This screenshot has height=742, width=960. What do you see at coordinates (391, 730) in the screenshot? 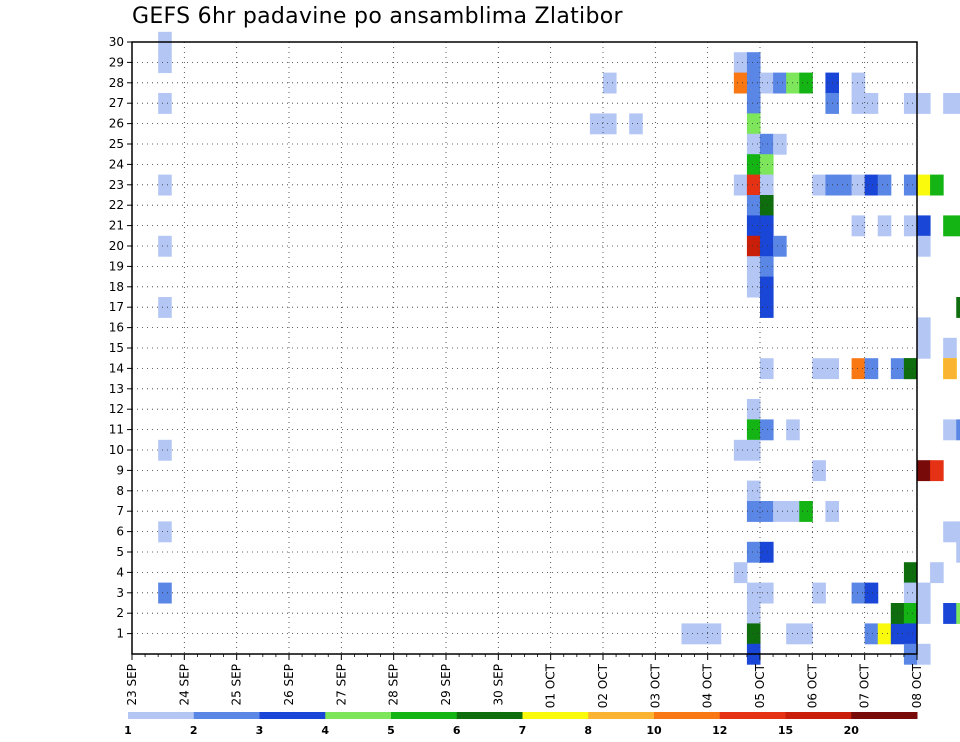
I see `colorbar-label: 5` at bounding box center [391, 730].